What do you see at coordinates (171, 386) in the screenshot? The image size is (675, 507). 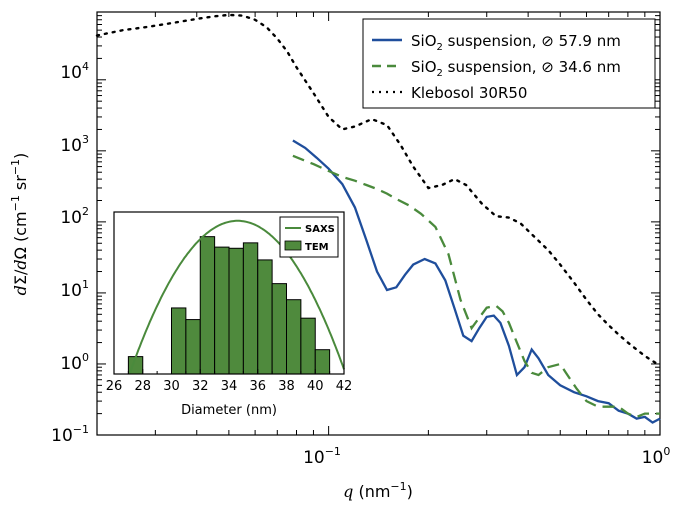 I see `inset-x-tick-label: 30` at bounding box center [171, 386].